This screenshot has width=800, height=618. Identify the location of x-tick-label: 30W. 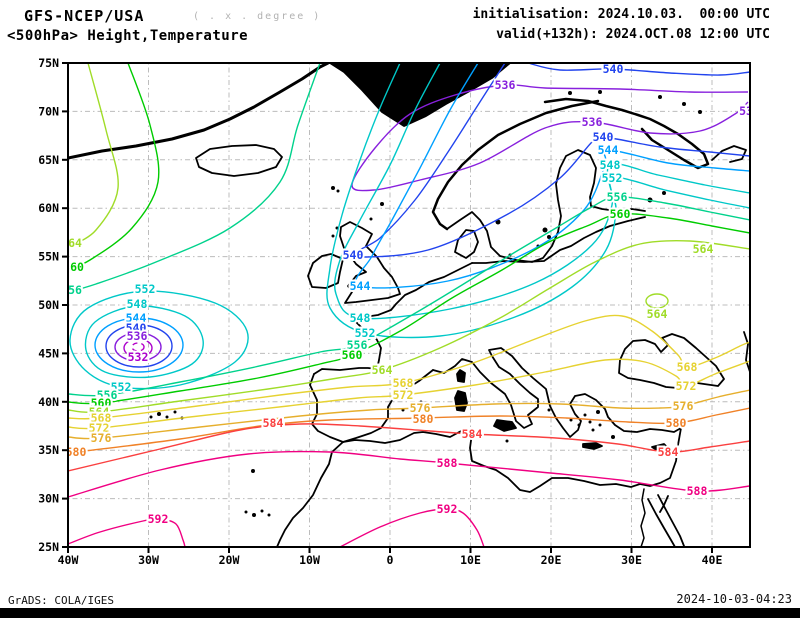
(148, 560).